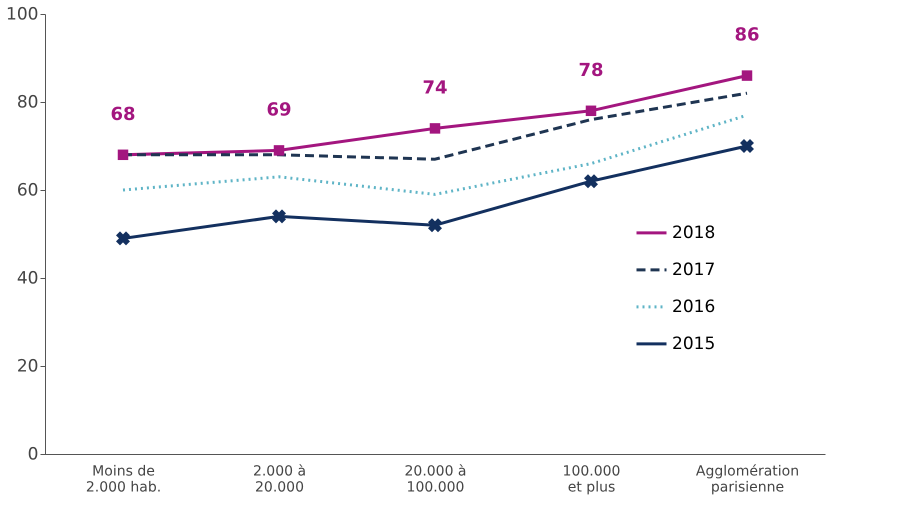 This screenshot has width=904, height=518. What do you see at coordinates (27, 278) in the screenshot?
I see `y-tick-label: 40` at bounding box center [27, 278].